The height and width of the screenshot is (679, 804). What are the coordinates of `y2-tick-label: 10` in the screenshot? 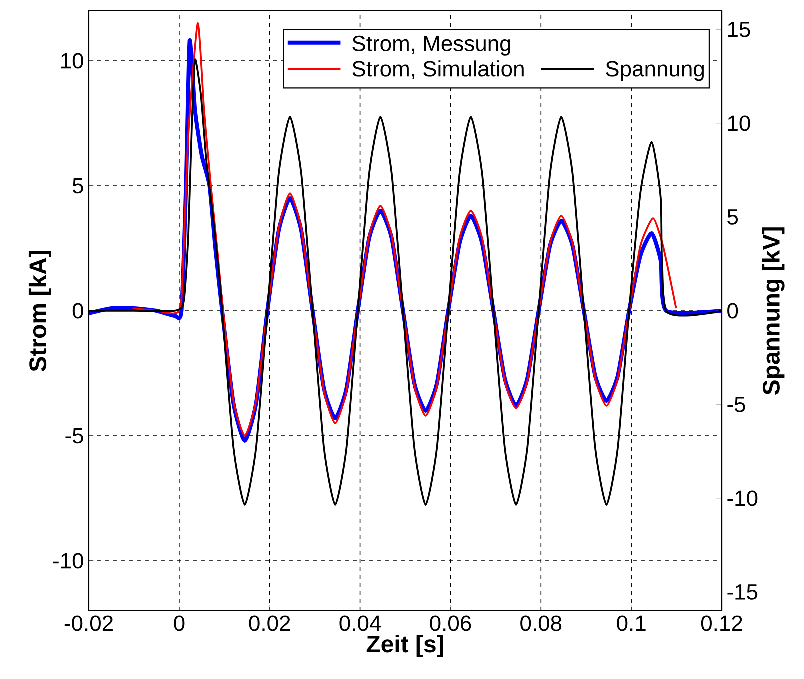 It's located at (739, 124).